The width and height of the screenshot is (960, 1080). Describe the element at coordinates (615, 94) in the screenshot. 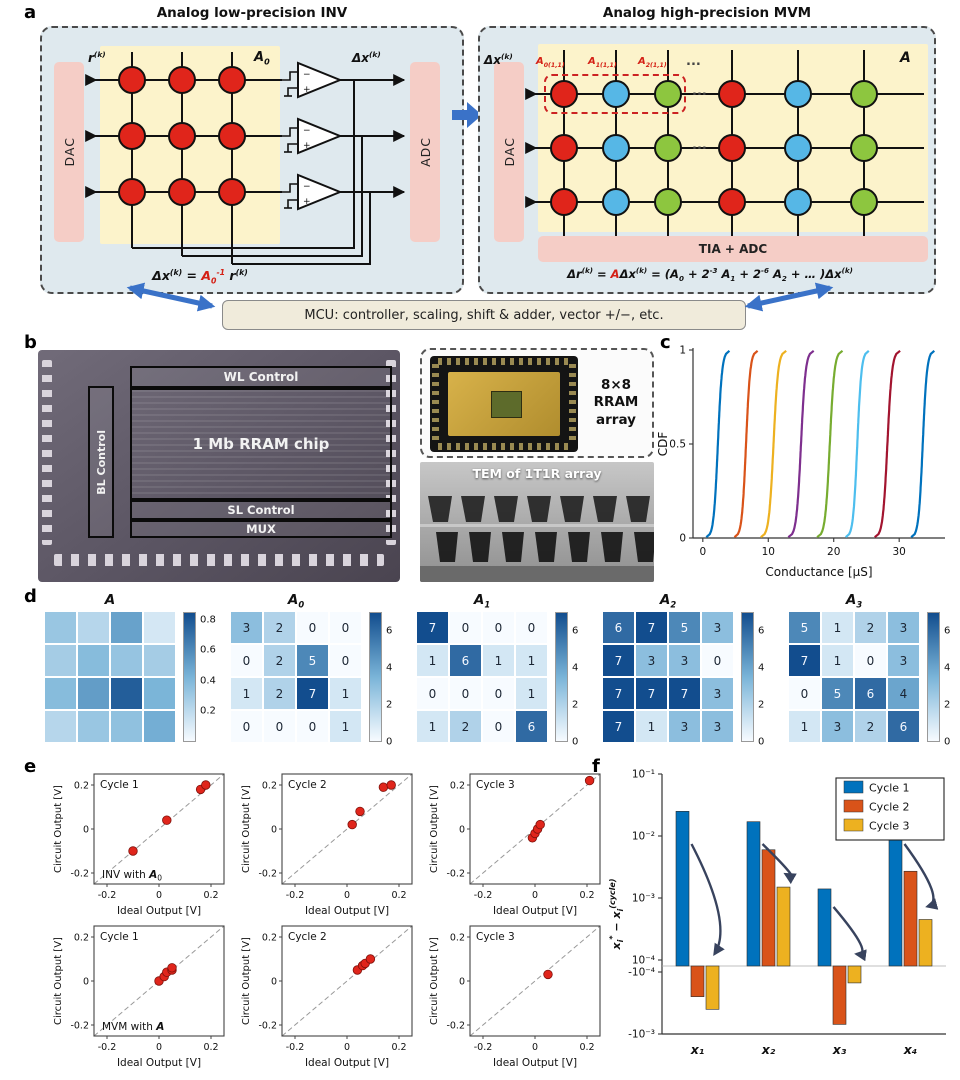

I see `submatrix-highlight` at that location.